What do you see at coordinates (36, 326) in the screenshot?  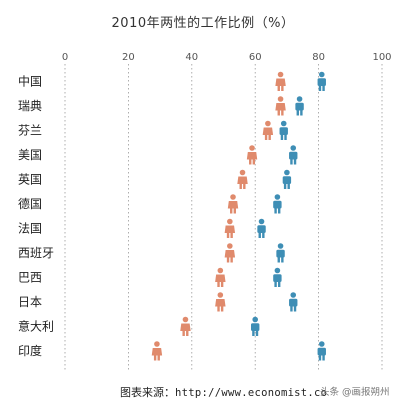 I see `category-label: 意大利` at bounding box center [36, 326].